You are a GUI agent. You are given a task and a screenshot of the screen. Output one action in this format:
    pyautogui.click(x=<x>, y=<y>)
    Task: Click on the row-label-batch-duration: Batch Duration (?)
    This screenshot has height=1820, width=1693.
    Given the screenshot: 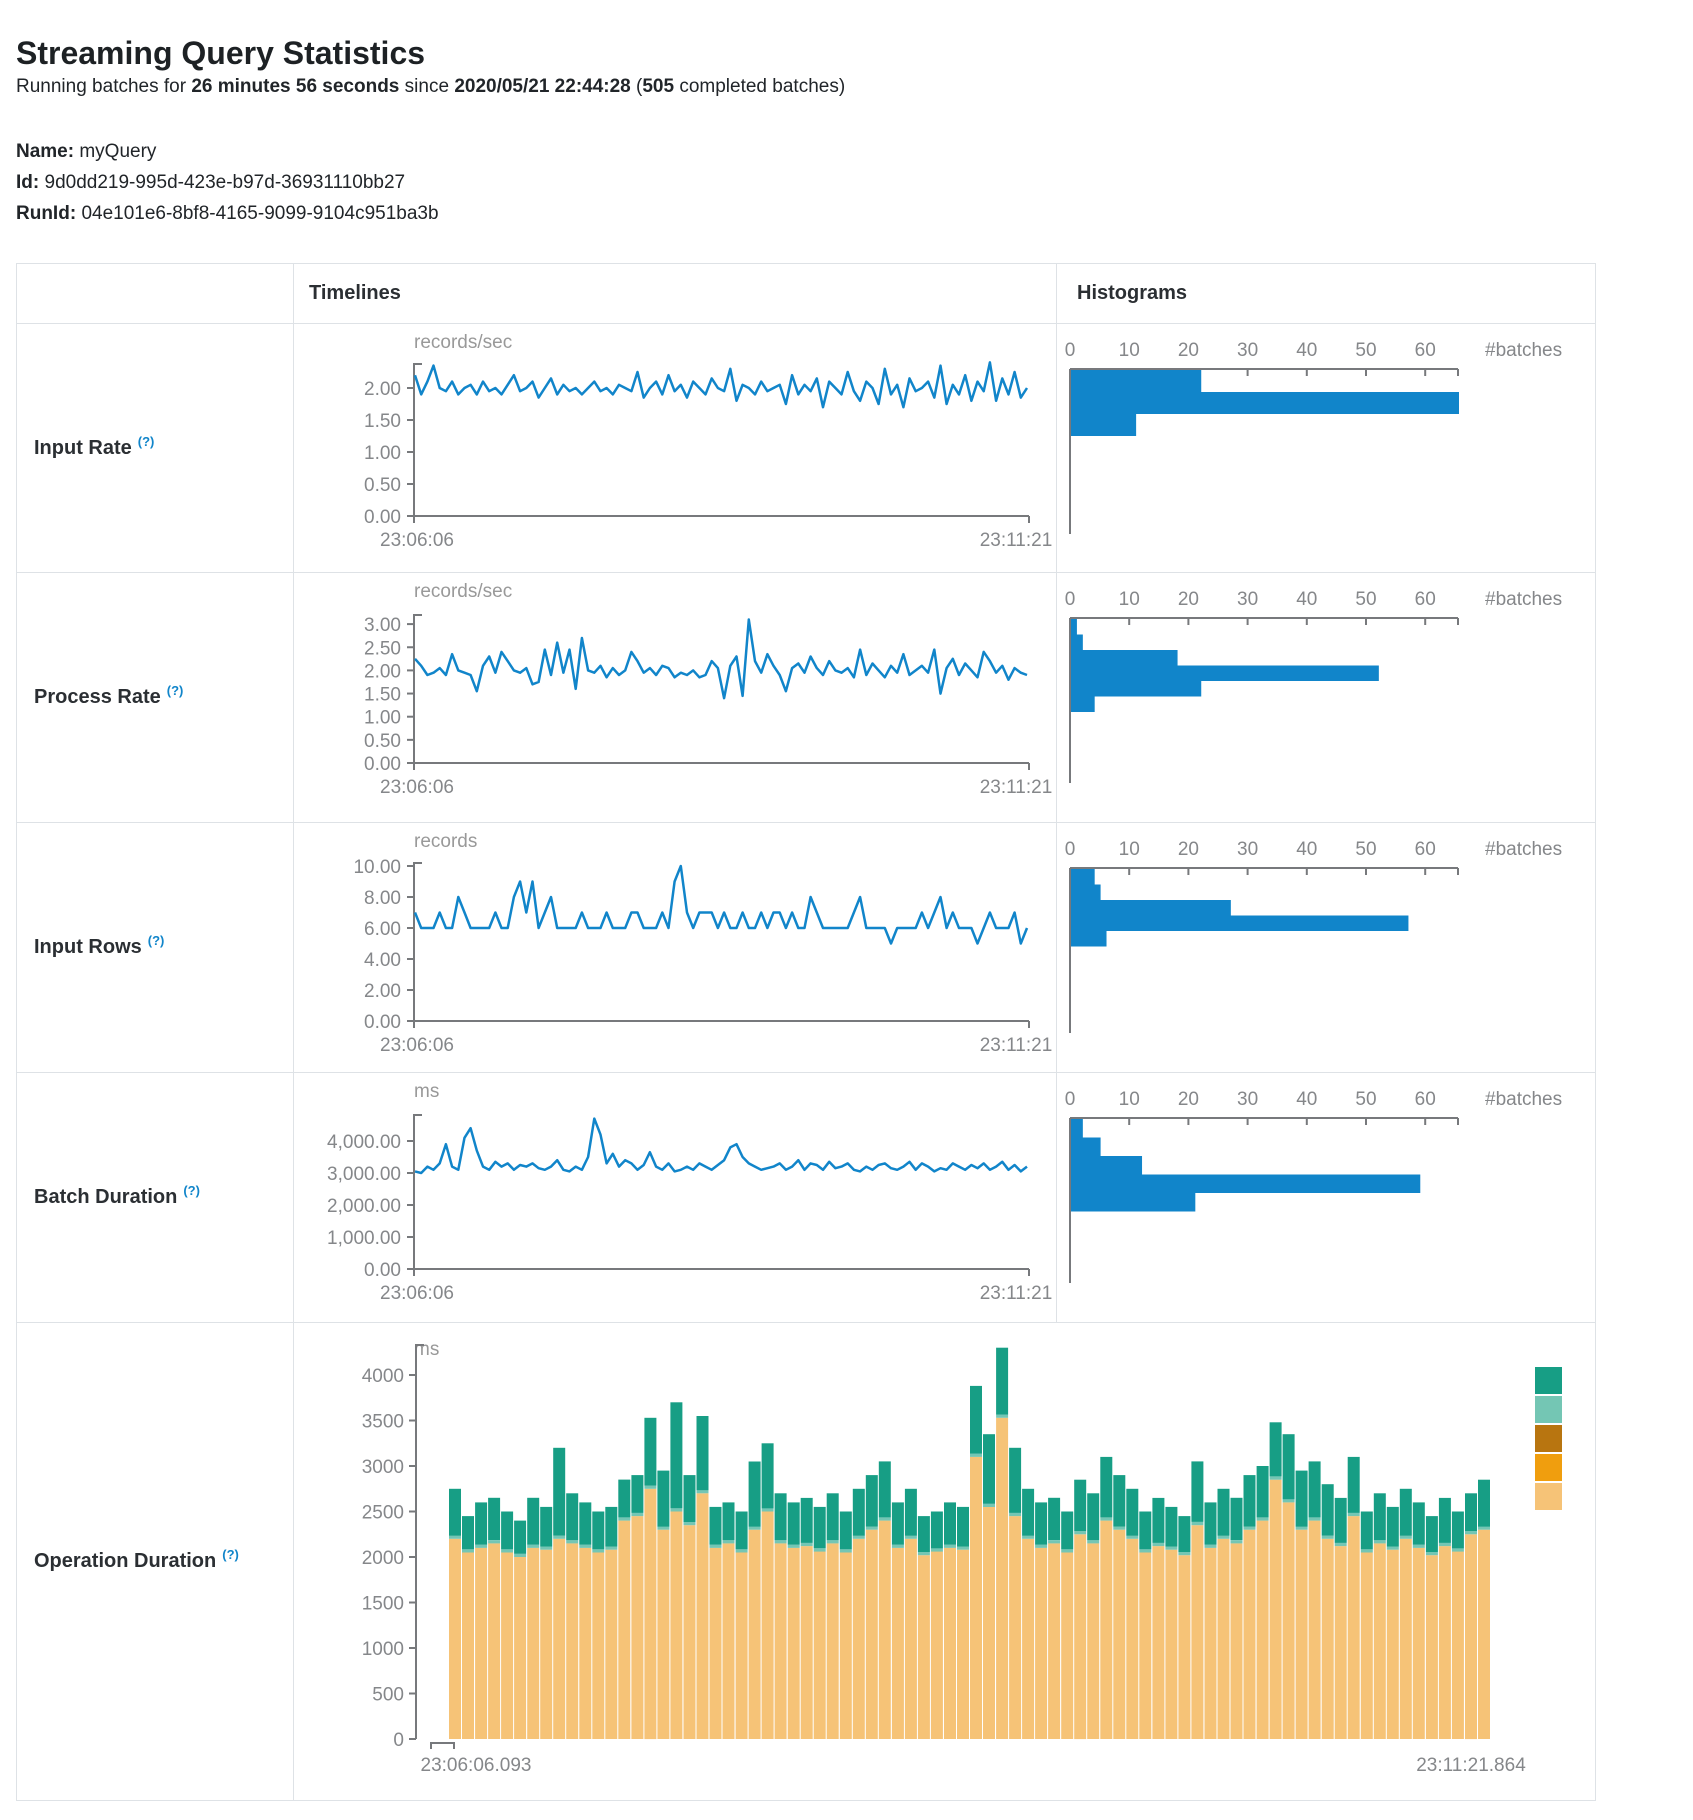 What is the action you would take?
    pyautogui.click(x=155, y=1198)
    